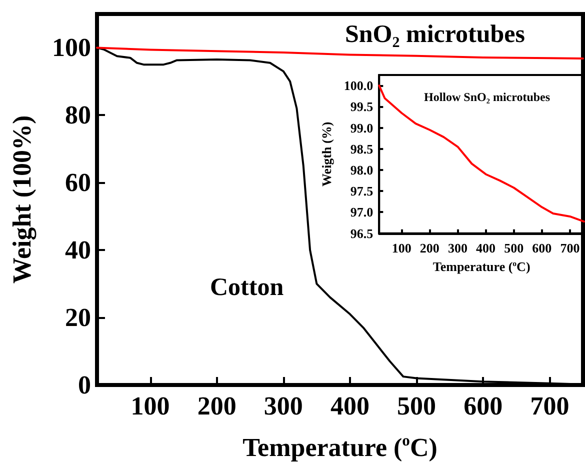 This screenshot has height=468, width=585. I want to click on y-tick-label: 0, so click(84, 385).